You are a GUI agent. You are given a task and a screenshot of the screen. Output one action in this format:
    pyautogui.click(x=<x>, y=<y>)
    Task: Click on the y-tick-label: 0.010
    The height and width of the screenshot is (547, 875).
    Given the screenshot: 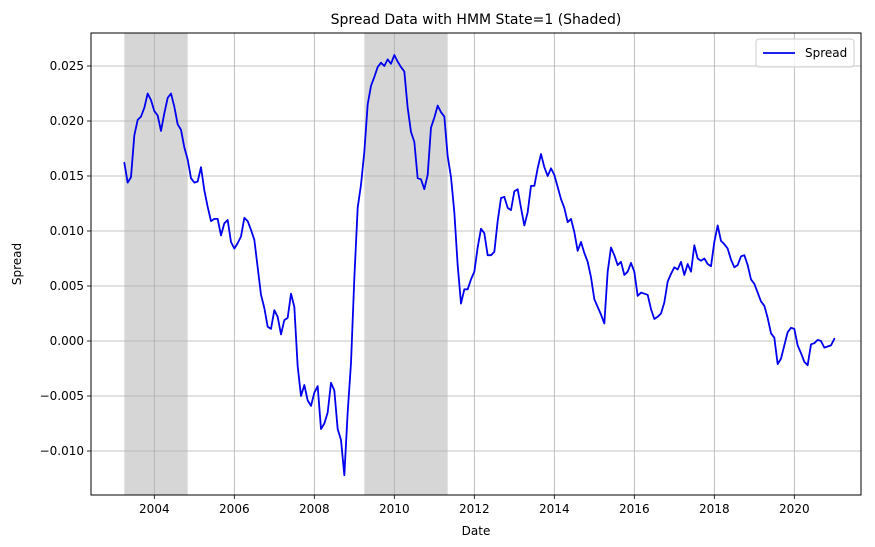 What is the action you would take?
    pyautogui.click(x=67, y=231)
    